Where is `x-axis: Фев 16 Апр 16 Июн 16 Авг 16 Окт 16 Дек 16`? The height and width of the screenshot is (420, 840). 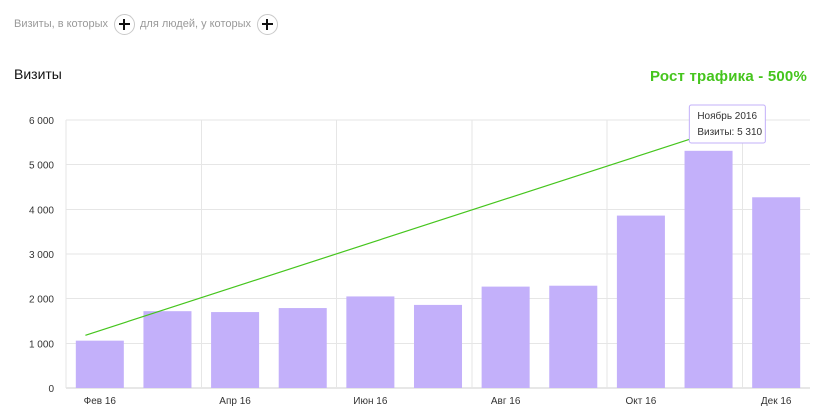
x-axis: Фев 16 Апр 16 Июн 16 Авг 16 Окт 16 Дек 16 is located at coordinates (438, 401).